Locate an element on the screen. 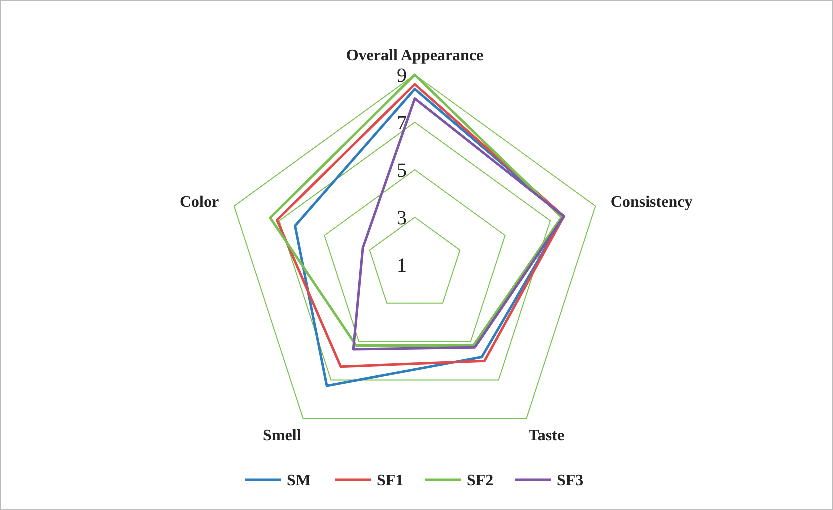 This screenshot has height=510, width=833. y-tick-label: 1 is located at coordinates (402, 266).